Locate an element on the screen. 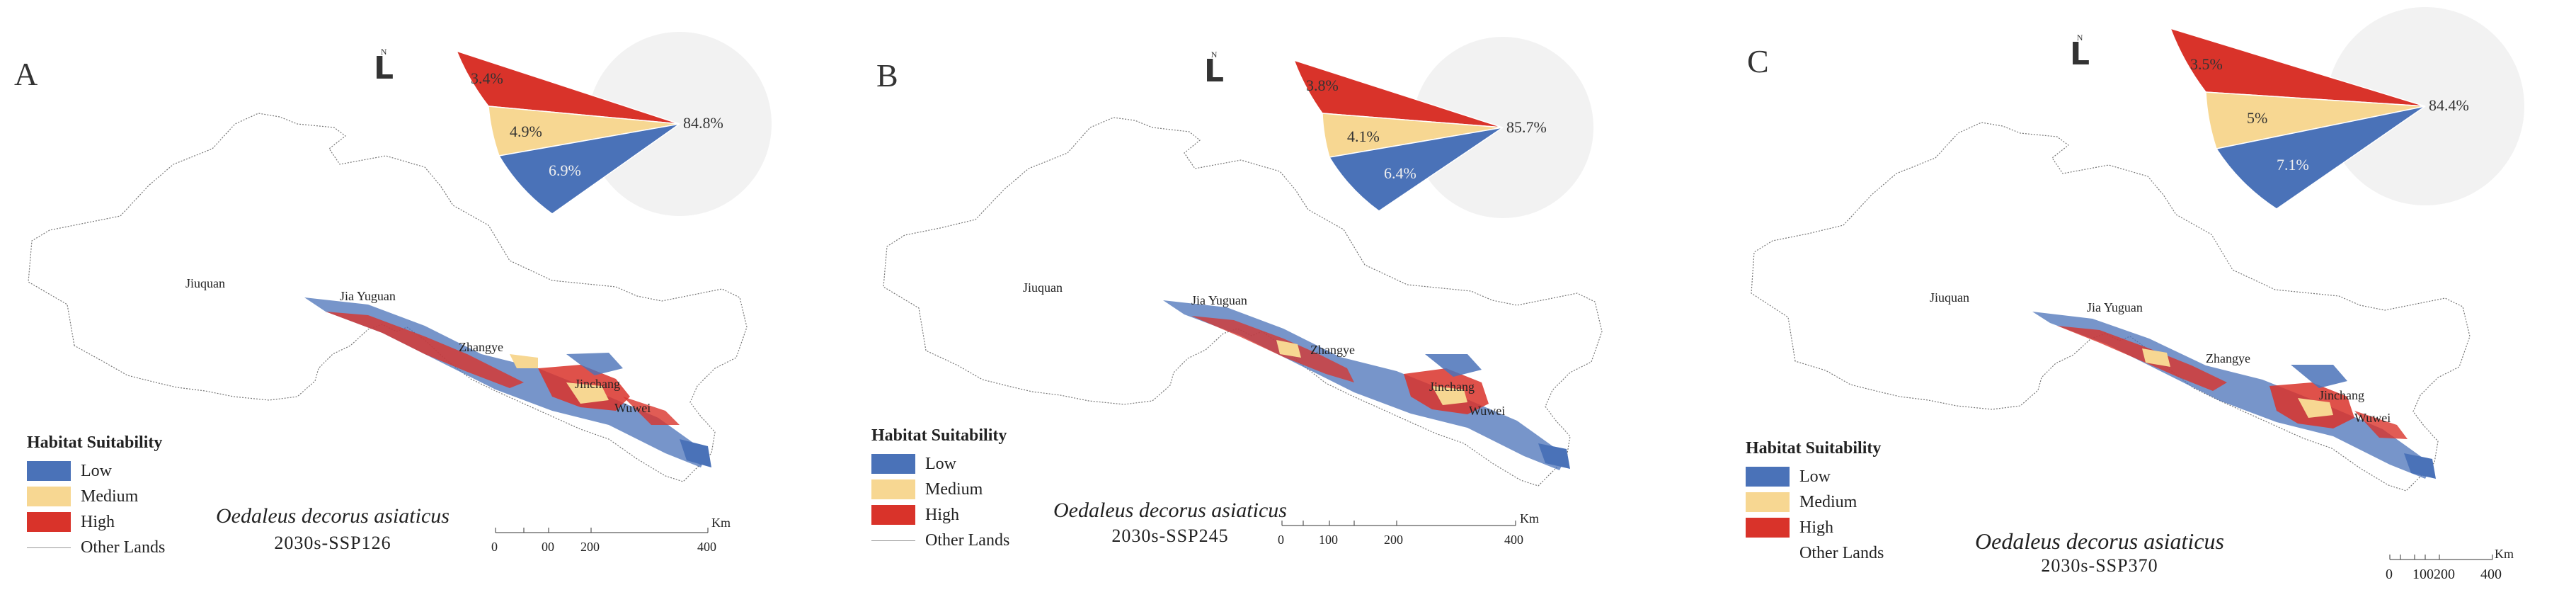 Image resolution: width=2576 pixels, height=602 pixels. pie-label-medium: 5% is located at coordinates (2257, 118).